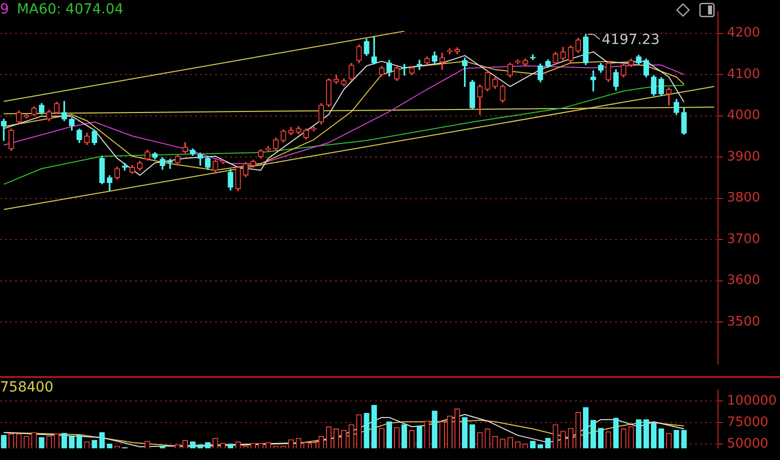 Image resolution: width=780 pixels, height=460 pixels. What do you see at coordinates (747, 444) in the screenshot?
I see `y-tick-label: 50000` at bounding box center [747, 444].